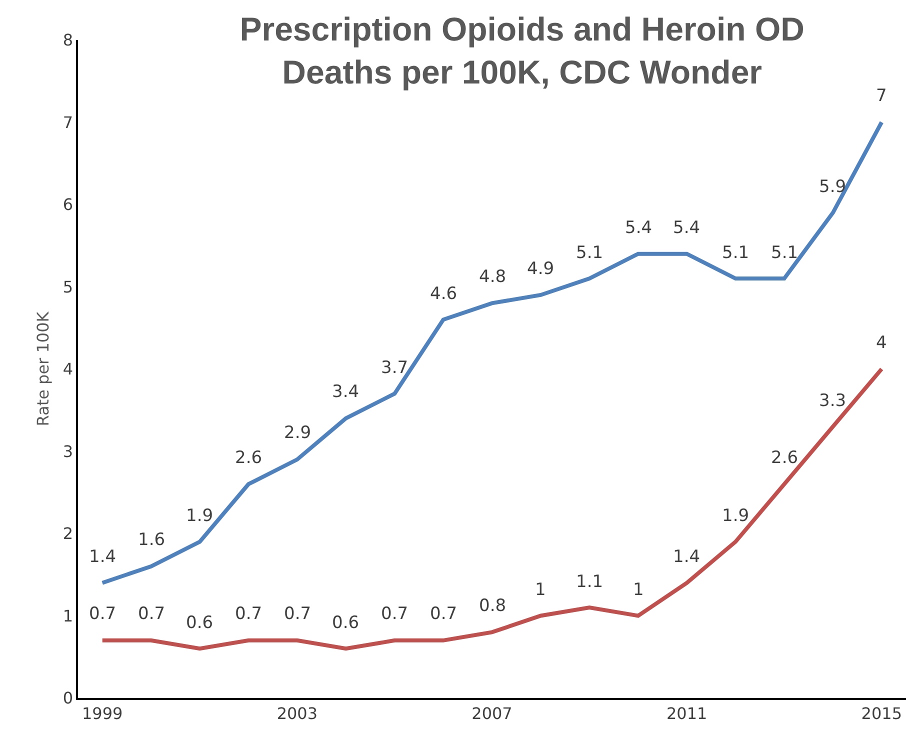 The width and height of the screenshot is (908, 740). What do you see at coordinates (832, 401) in the screenshot?
I see `data-label: 3.3` at bounding box center [832, 401].